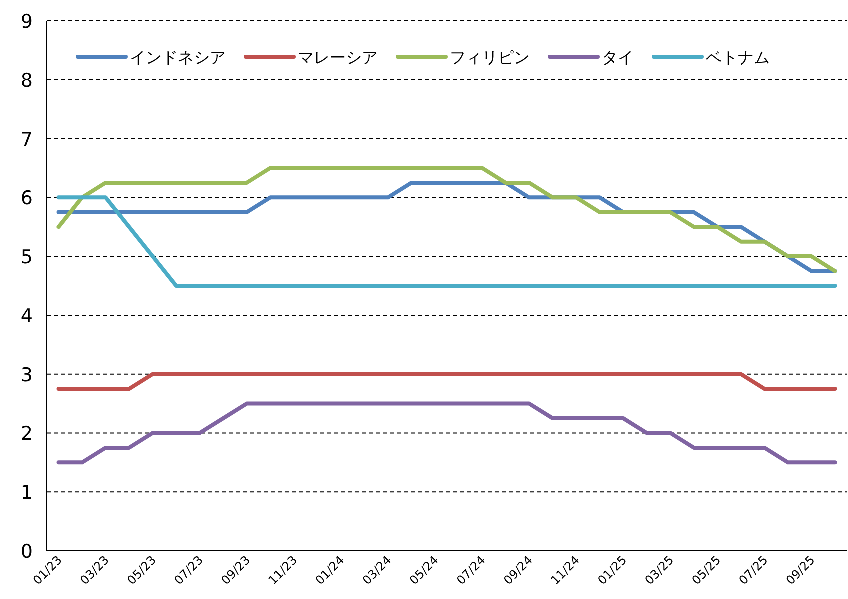 The height and width of the screenshot is (599, 848). Describe the element at coordinates (26, 316) in the screenshot. I see `y-tick-label: 4` at that location.